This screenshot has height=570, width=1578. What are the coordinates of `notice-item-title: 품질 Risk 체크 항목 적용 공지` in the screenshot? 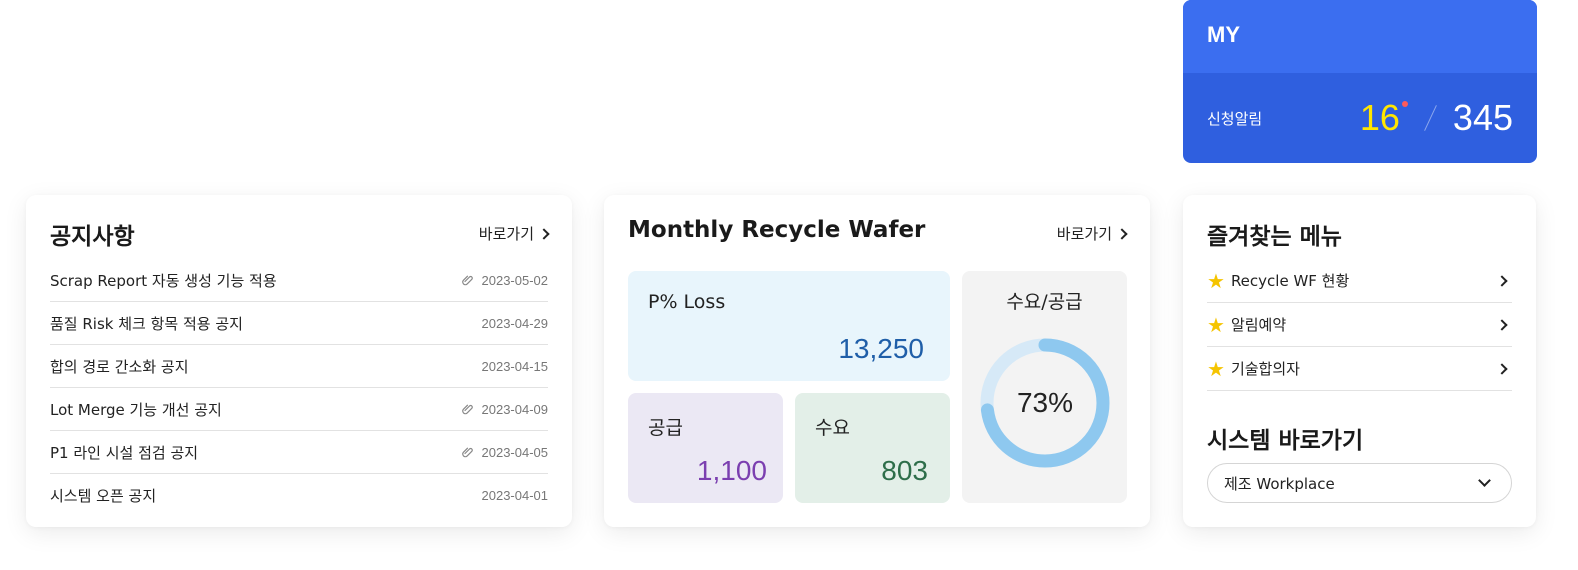 It's located at (146, 323).